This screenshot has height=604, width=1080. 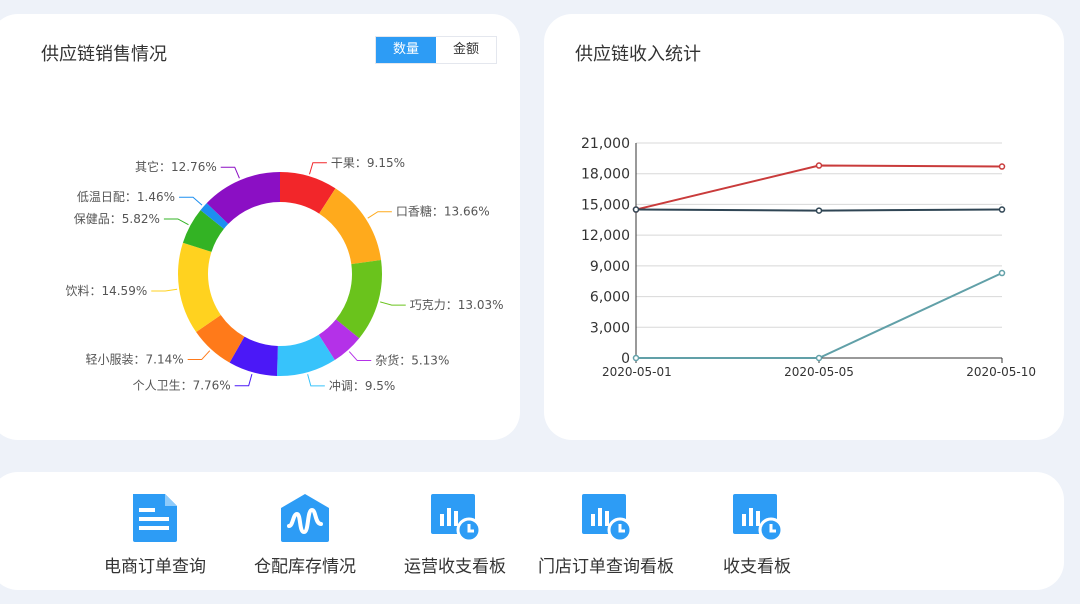 What do you see at coordinates (757, 567) in the screenshot?
I see `link-label: 收支看板` at bounding box center [757, 567].